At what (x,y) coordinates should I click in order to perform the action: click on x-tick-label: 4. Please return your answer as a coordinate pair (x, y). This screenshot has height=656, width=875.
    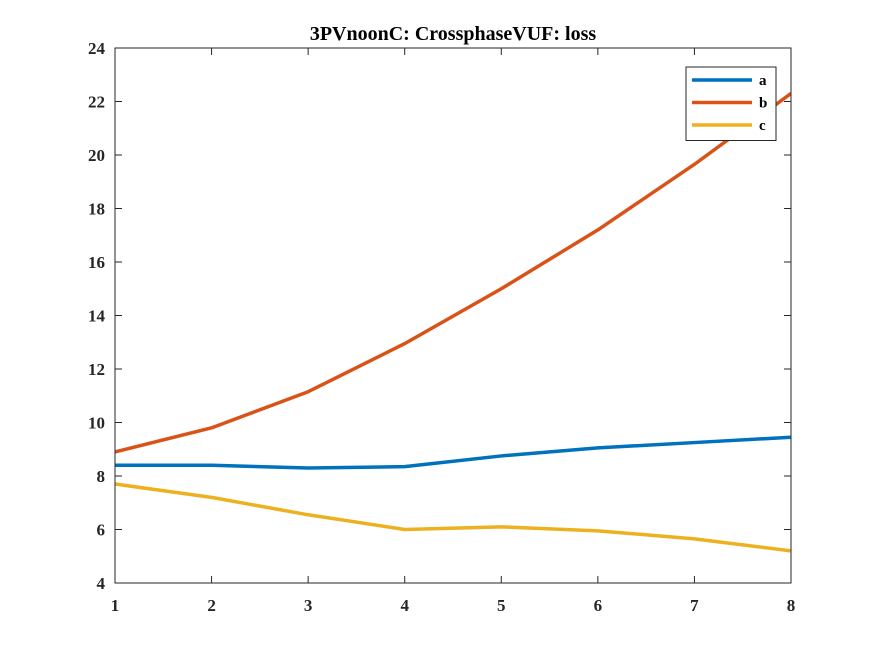
    Looking at the image, I should click on (404, 605).